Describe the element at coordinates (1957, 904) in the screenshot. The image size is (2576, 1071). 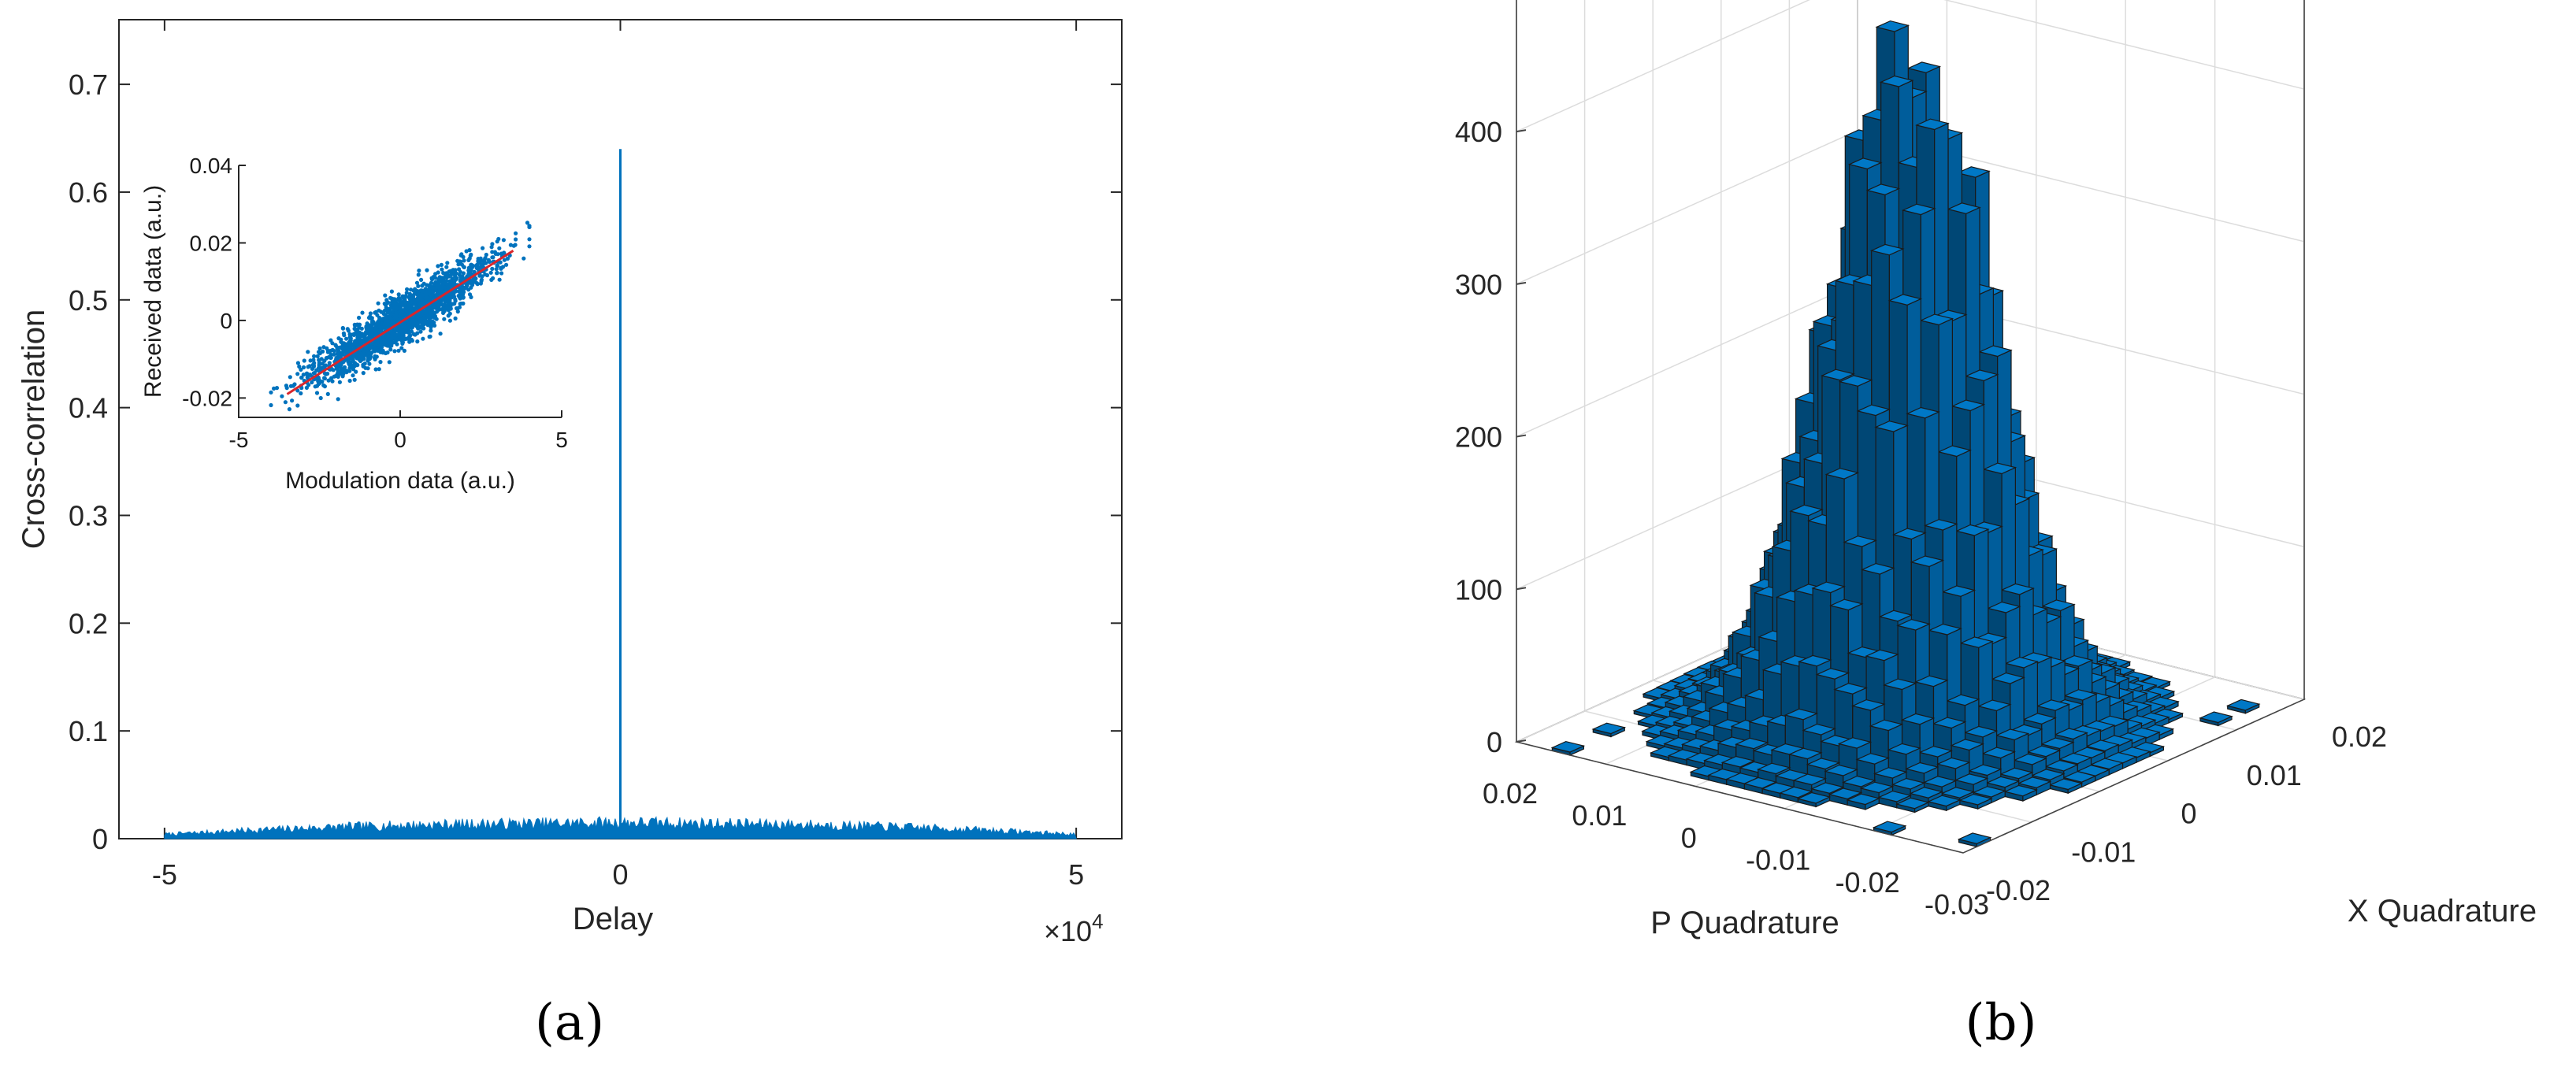
I see `p-tick-label: -0.03` at that location.